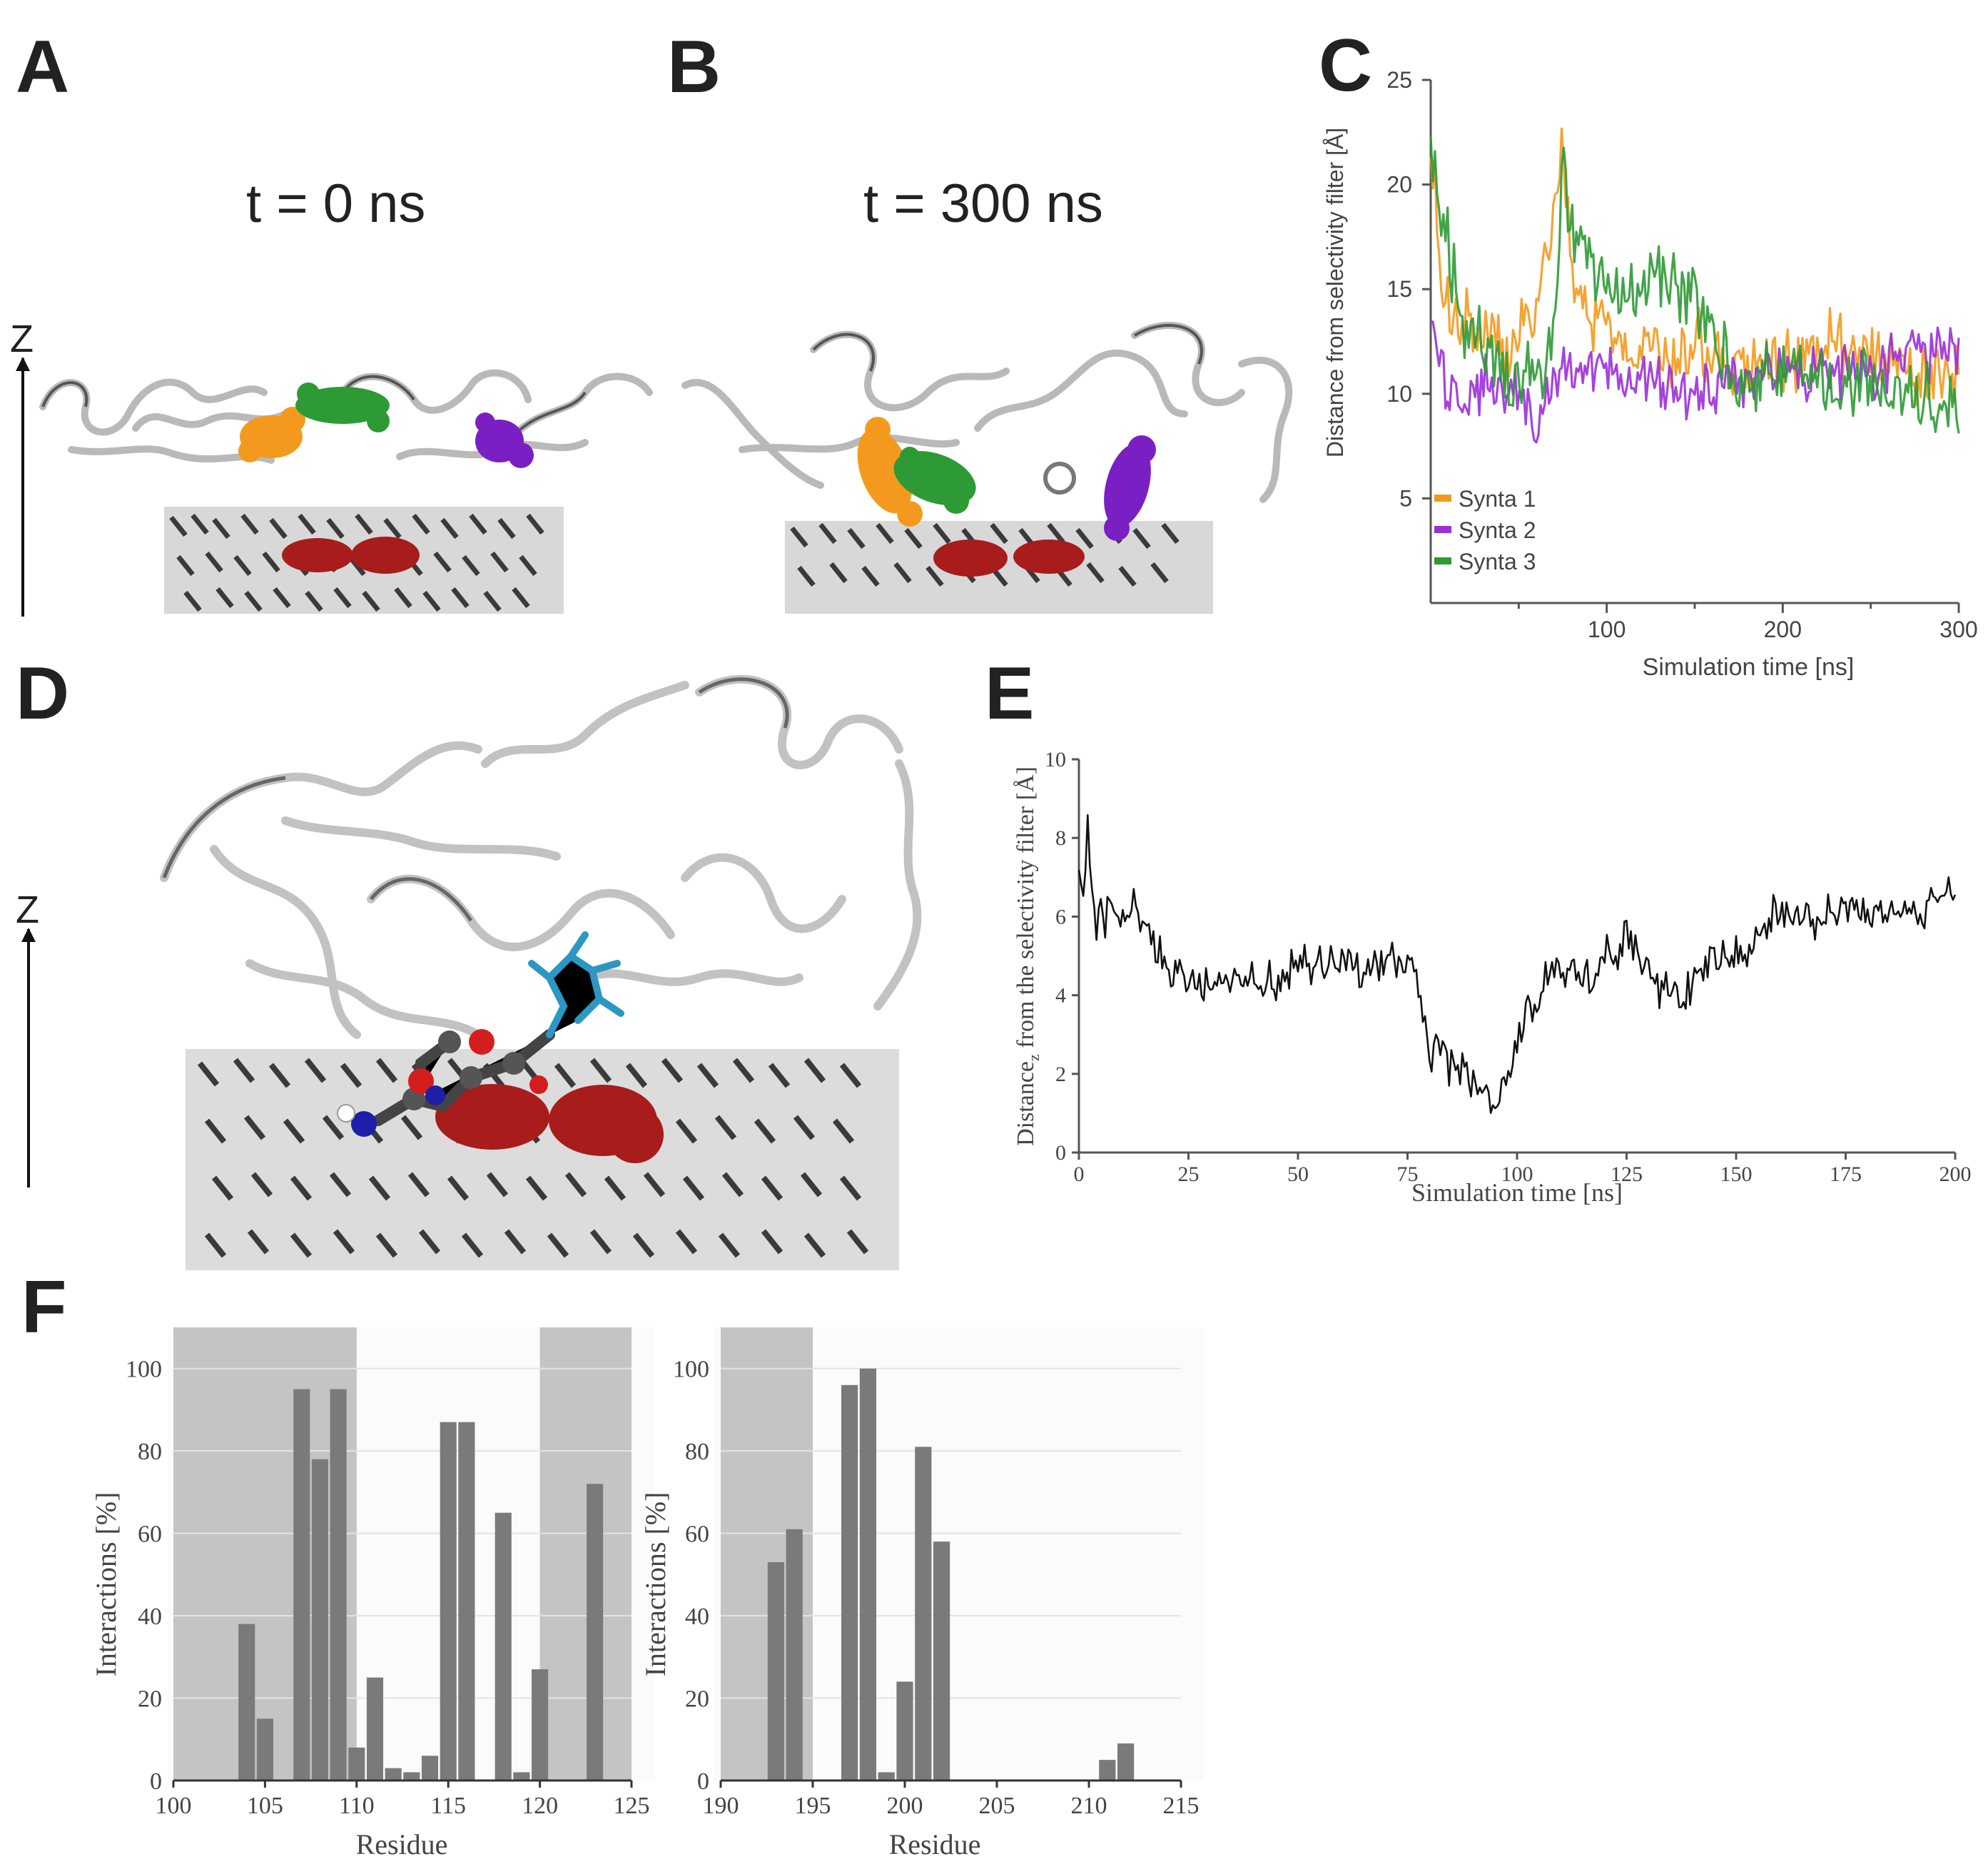 The width and height of the screenshot is (1988, 1869). What do you see at coordinates (43, 693) in the screenshot?
I see `panel-letter-d: D` at bounding box center [43, 693].